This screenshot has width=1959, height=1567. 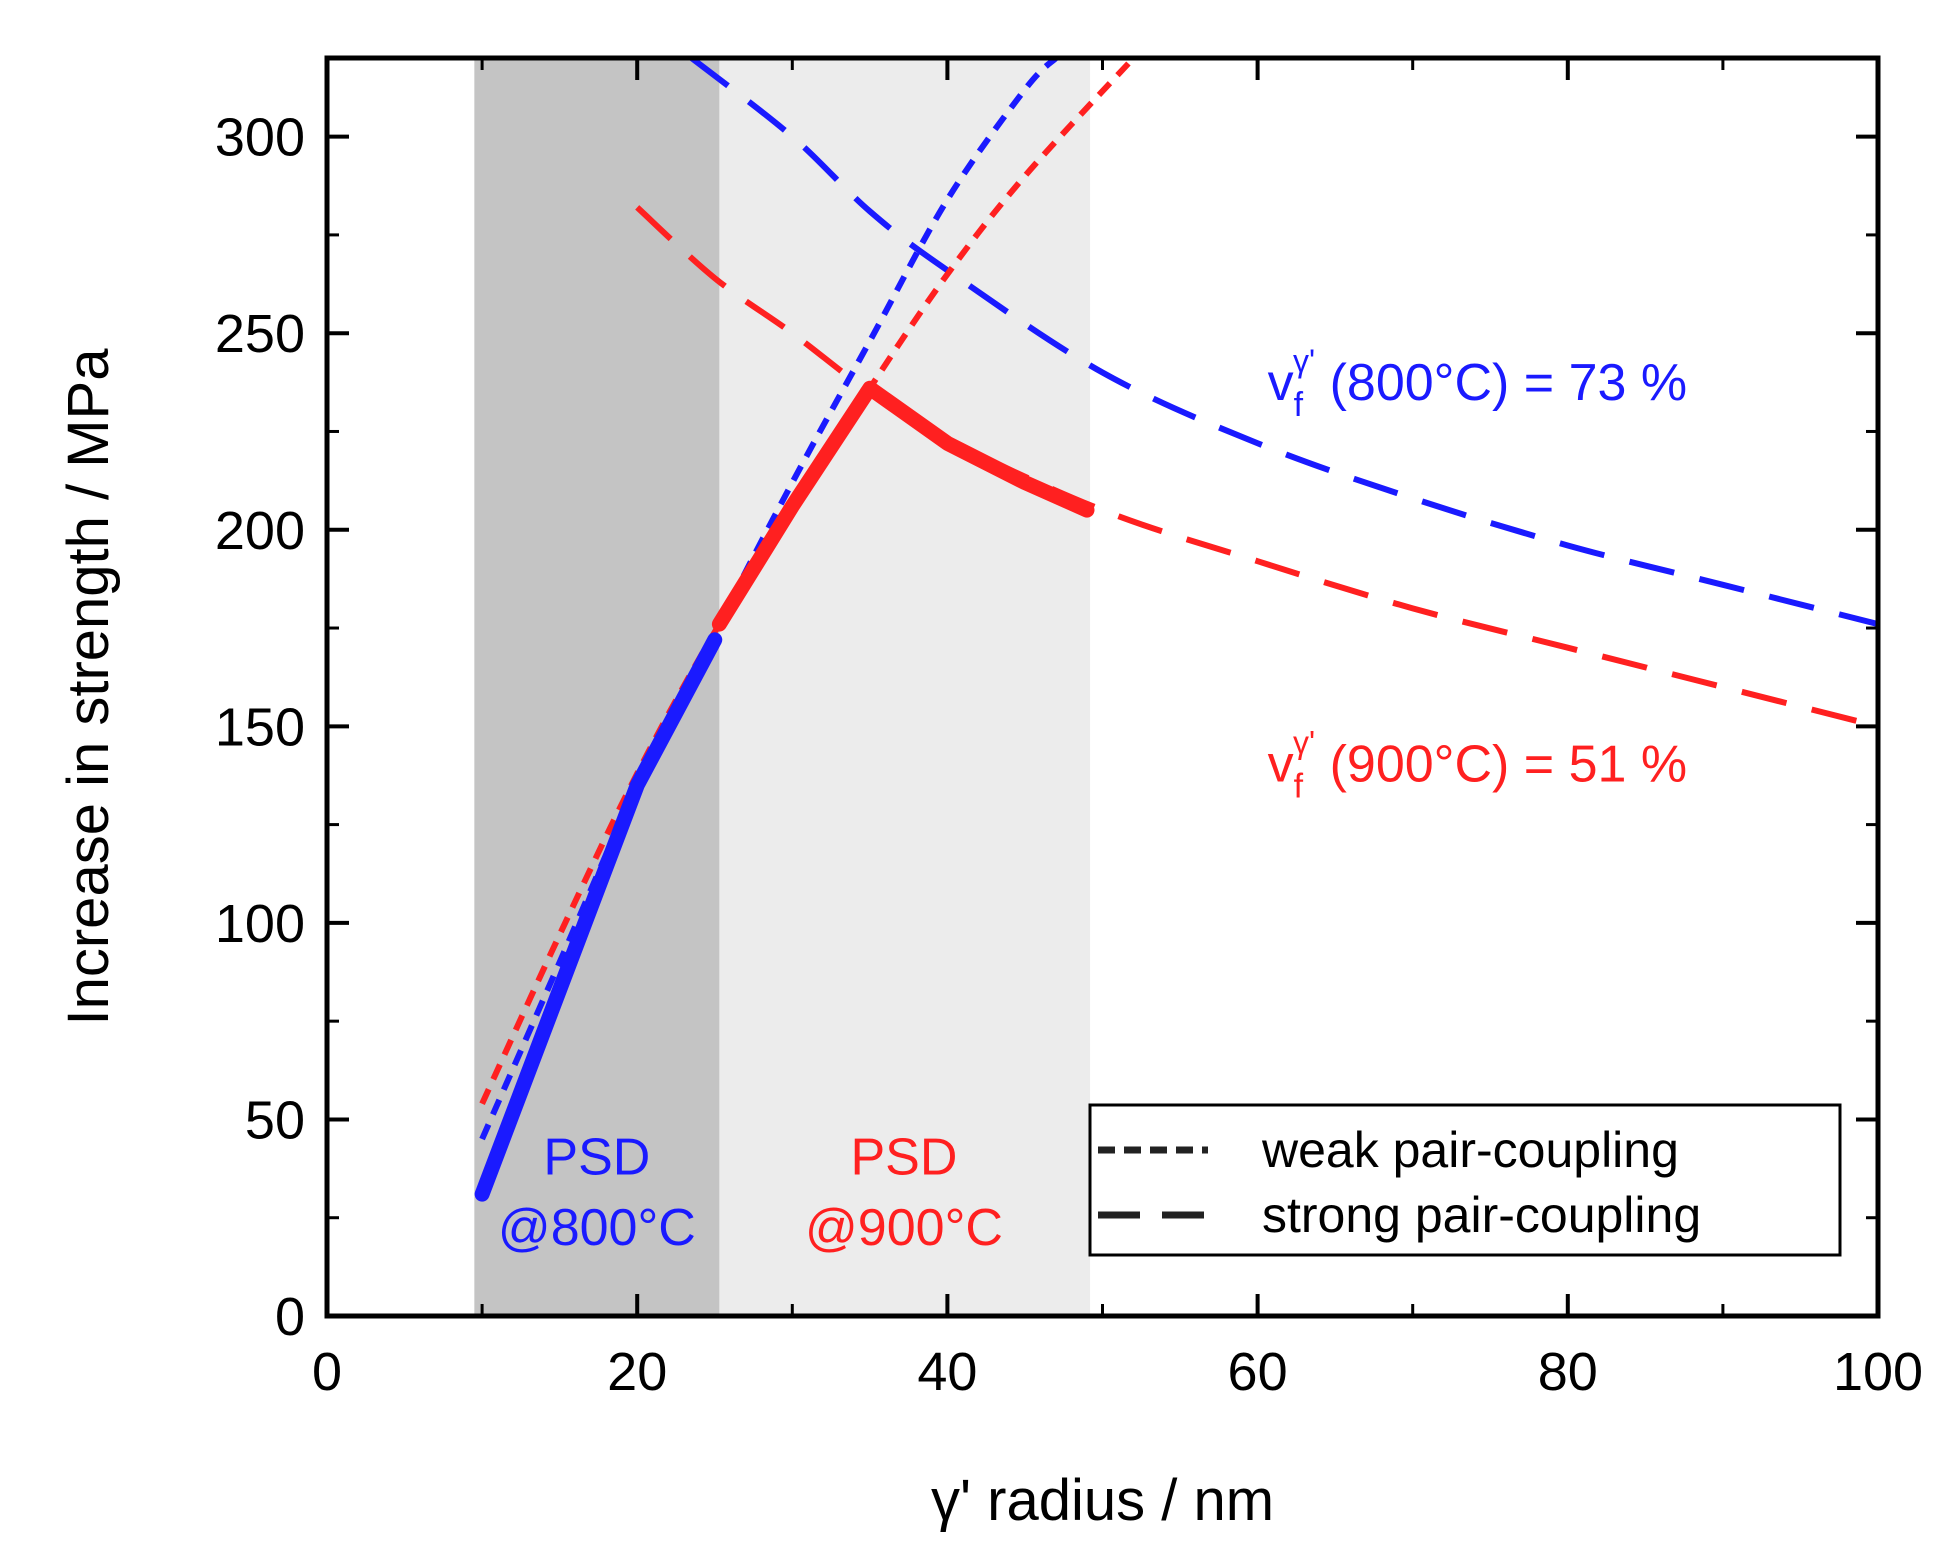 I want to click on annotation-psd800-line-0: PSD, so click(x=596, y=1157).